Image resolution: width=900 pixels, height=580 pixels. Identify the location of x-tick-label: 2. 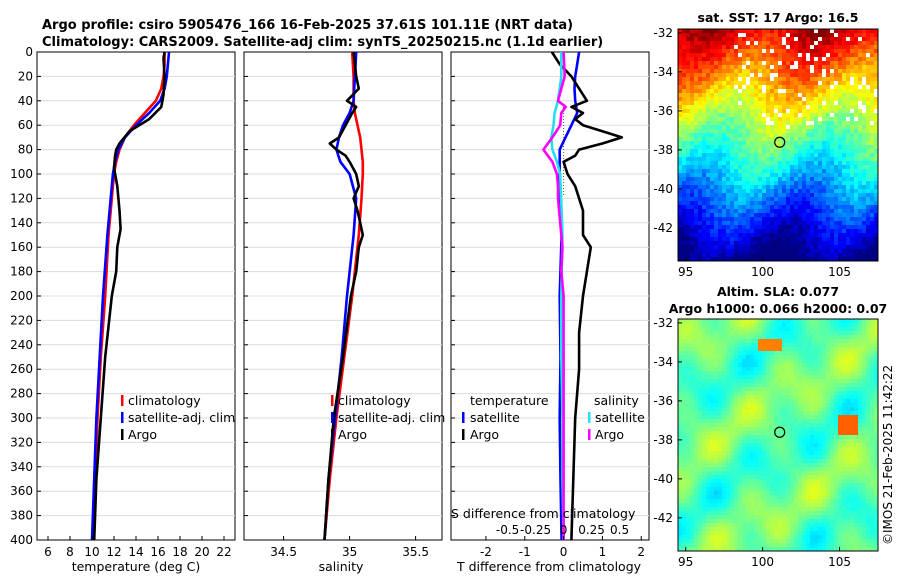
(641, 552).